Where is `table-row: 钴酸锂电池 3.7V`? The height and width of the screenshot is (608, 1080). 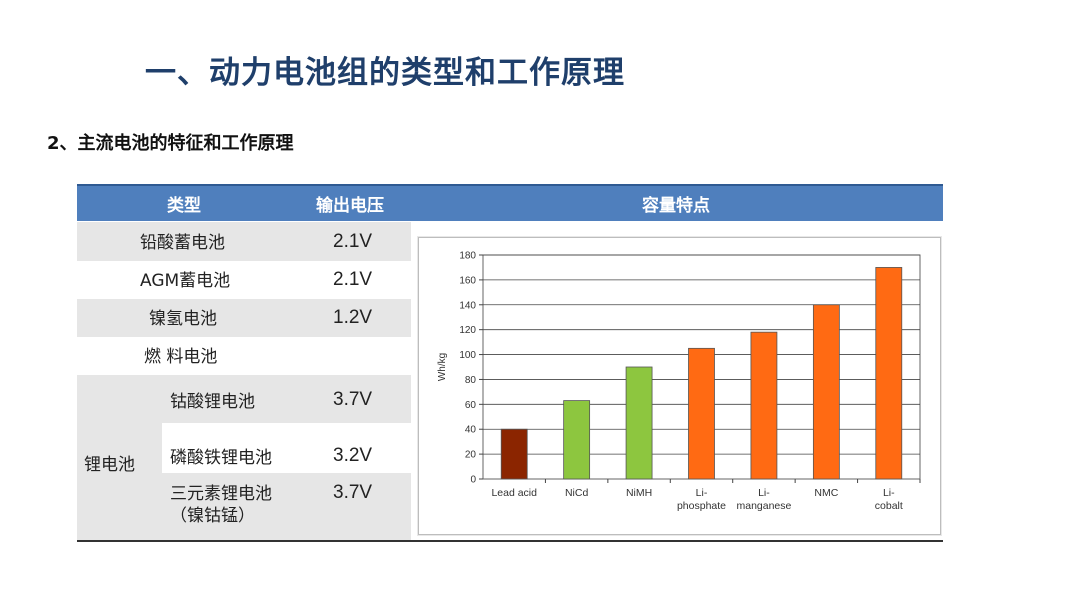
table-row: 钴酸锂电池 3.7V is located at coordinates (286, 399).